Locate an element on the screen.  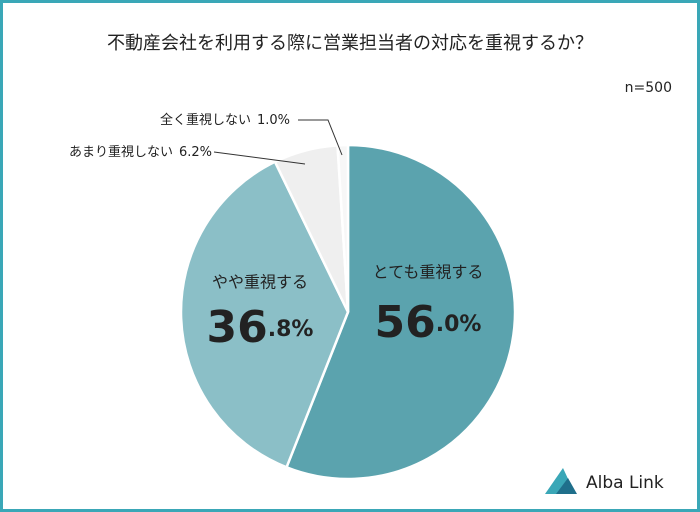
slice-label: あまり重視しない 6.2% is located at coordinates (140, 152).